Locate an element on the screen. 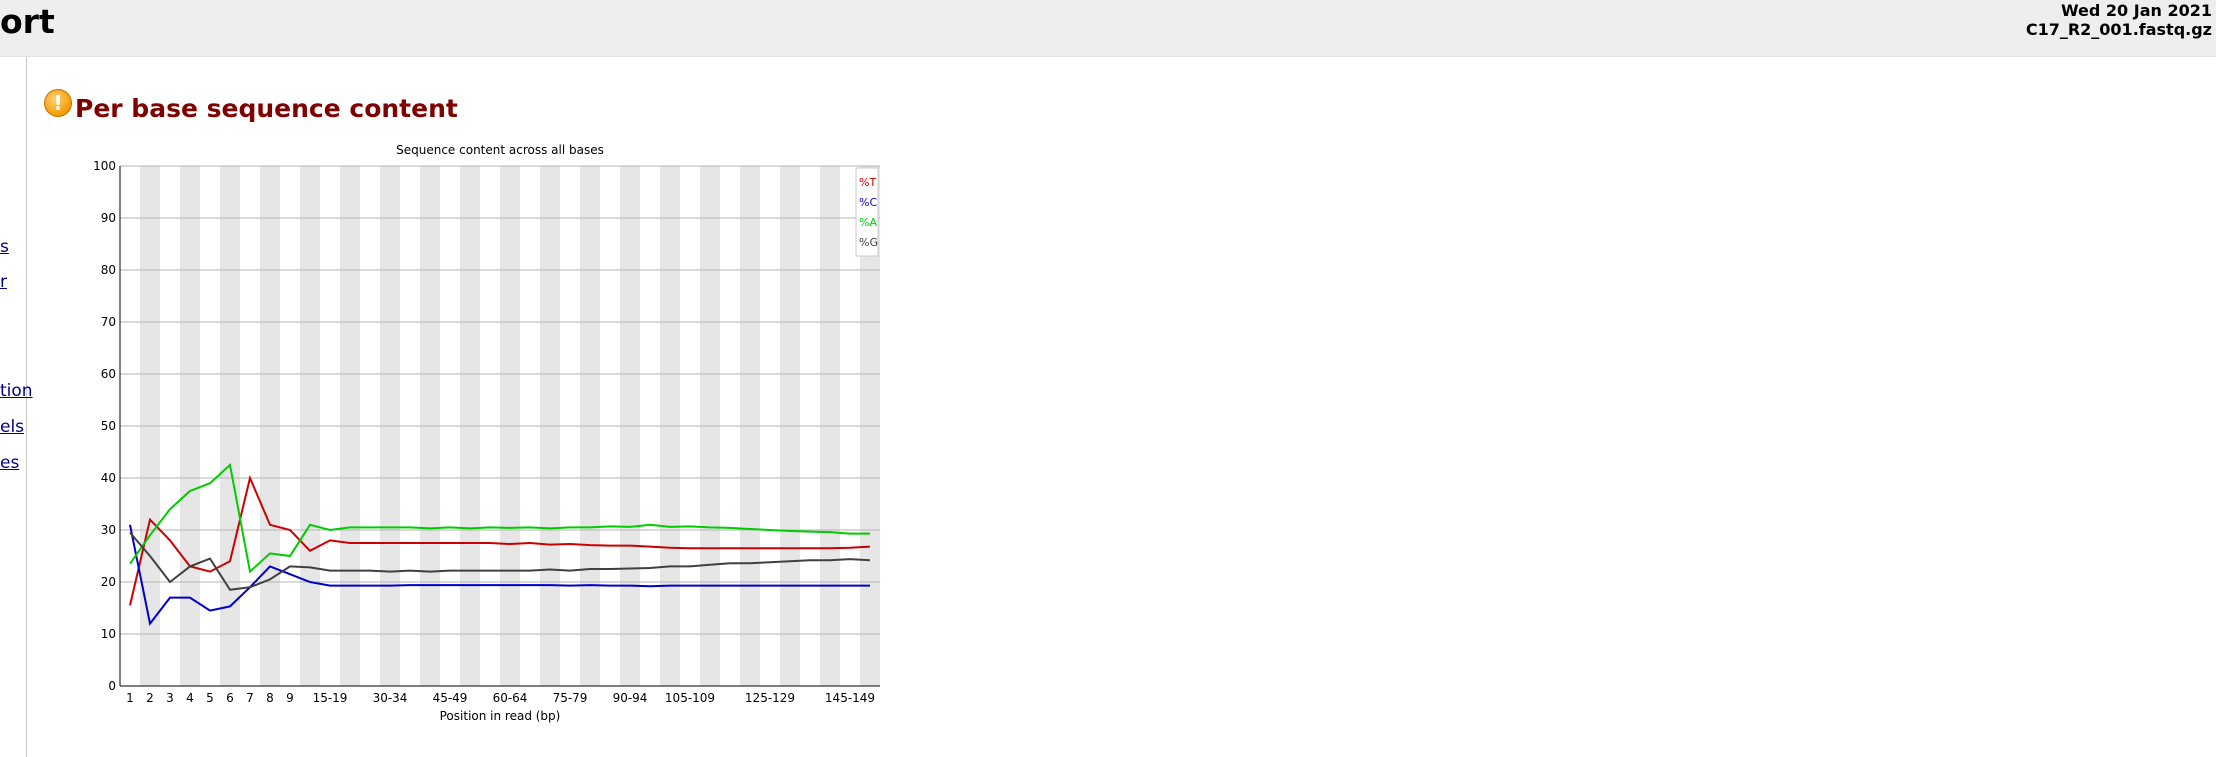 This screenshot has width=2216, height=757. x-tick-label: 6 is located at coordinates (230, 698).